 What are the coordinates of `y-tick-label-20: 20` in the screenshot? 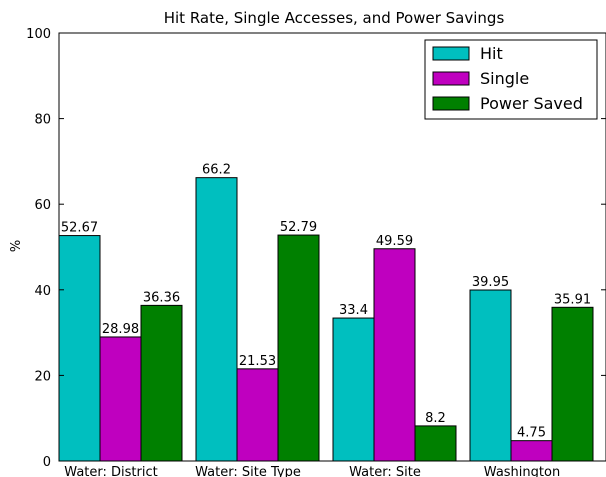 It's located at (42, 376).